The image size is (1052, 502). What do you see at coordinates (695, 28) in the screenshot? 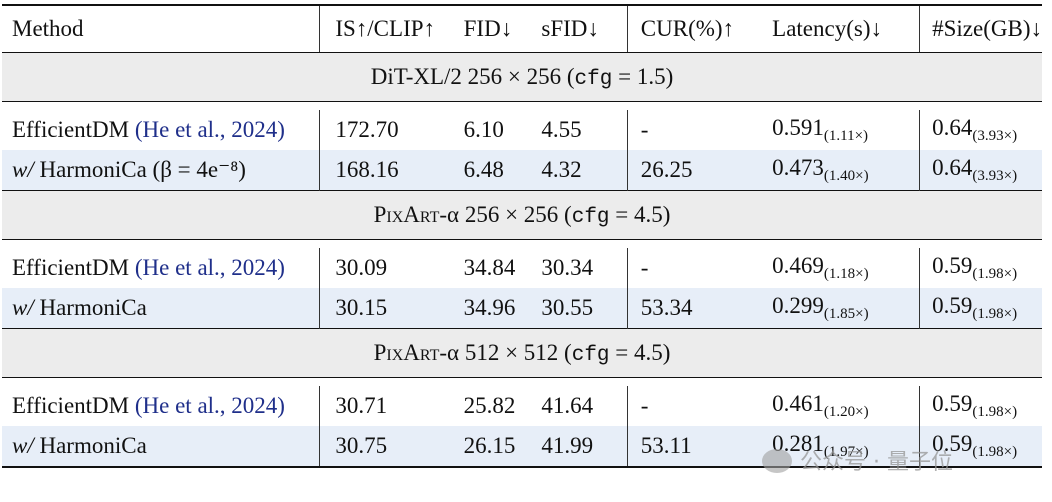
I see `header-cur: CUR(%)↑` at bounding box center [695, 28].